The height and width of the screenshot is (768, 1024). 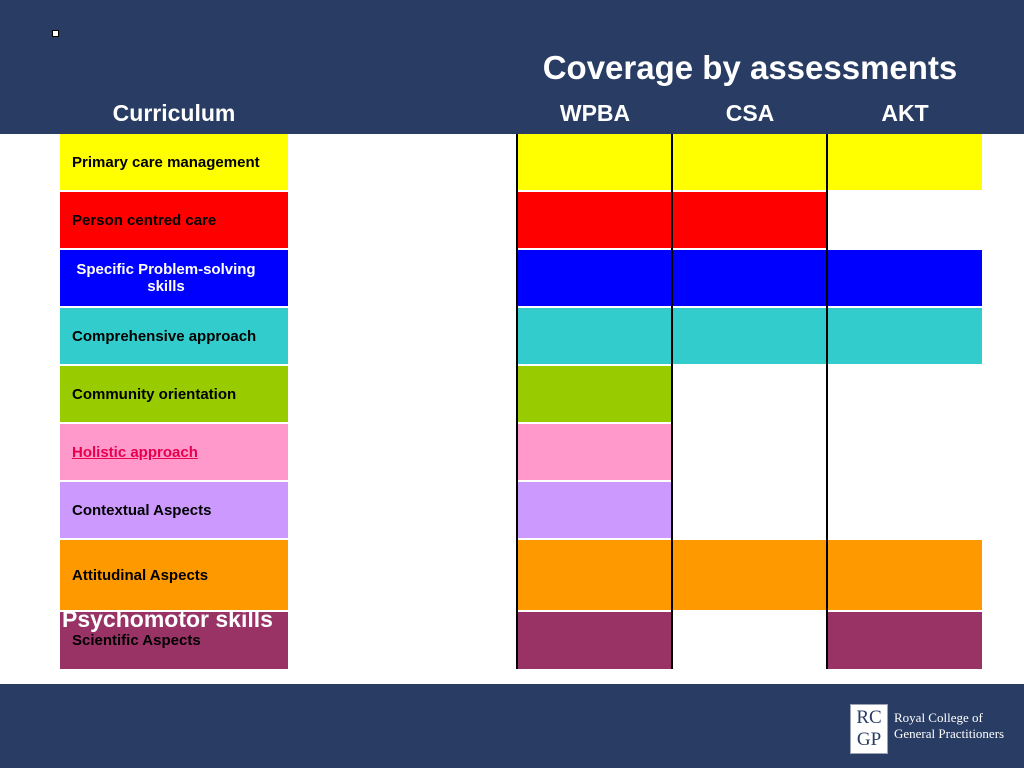 What do you see at coordinates (938, 717) in the screenshot?
I see `logo-line-1: Royal College of` at bounding box center [938, 717].